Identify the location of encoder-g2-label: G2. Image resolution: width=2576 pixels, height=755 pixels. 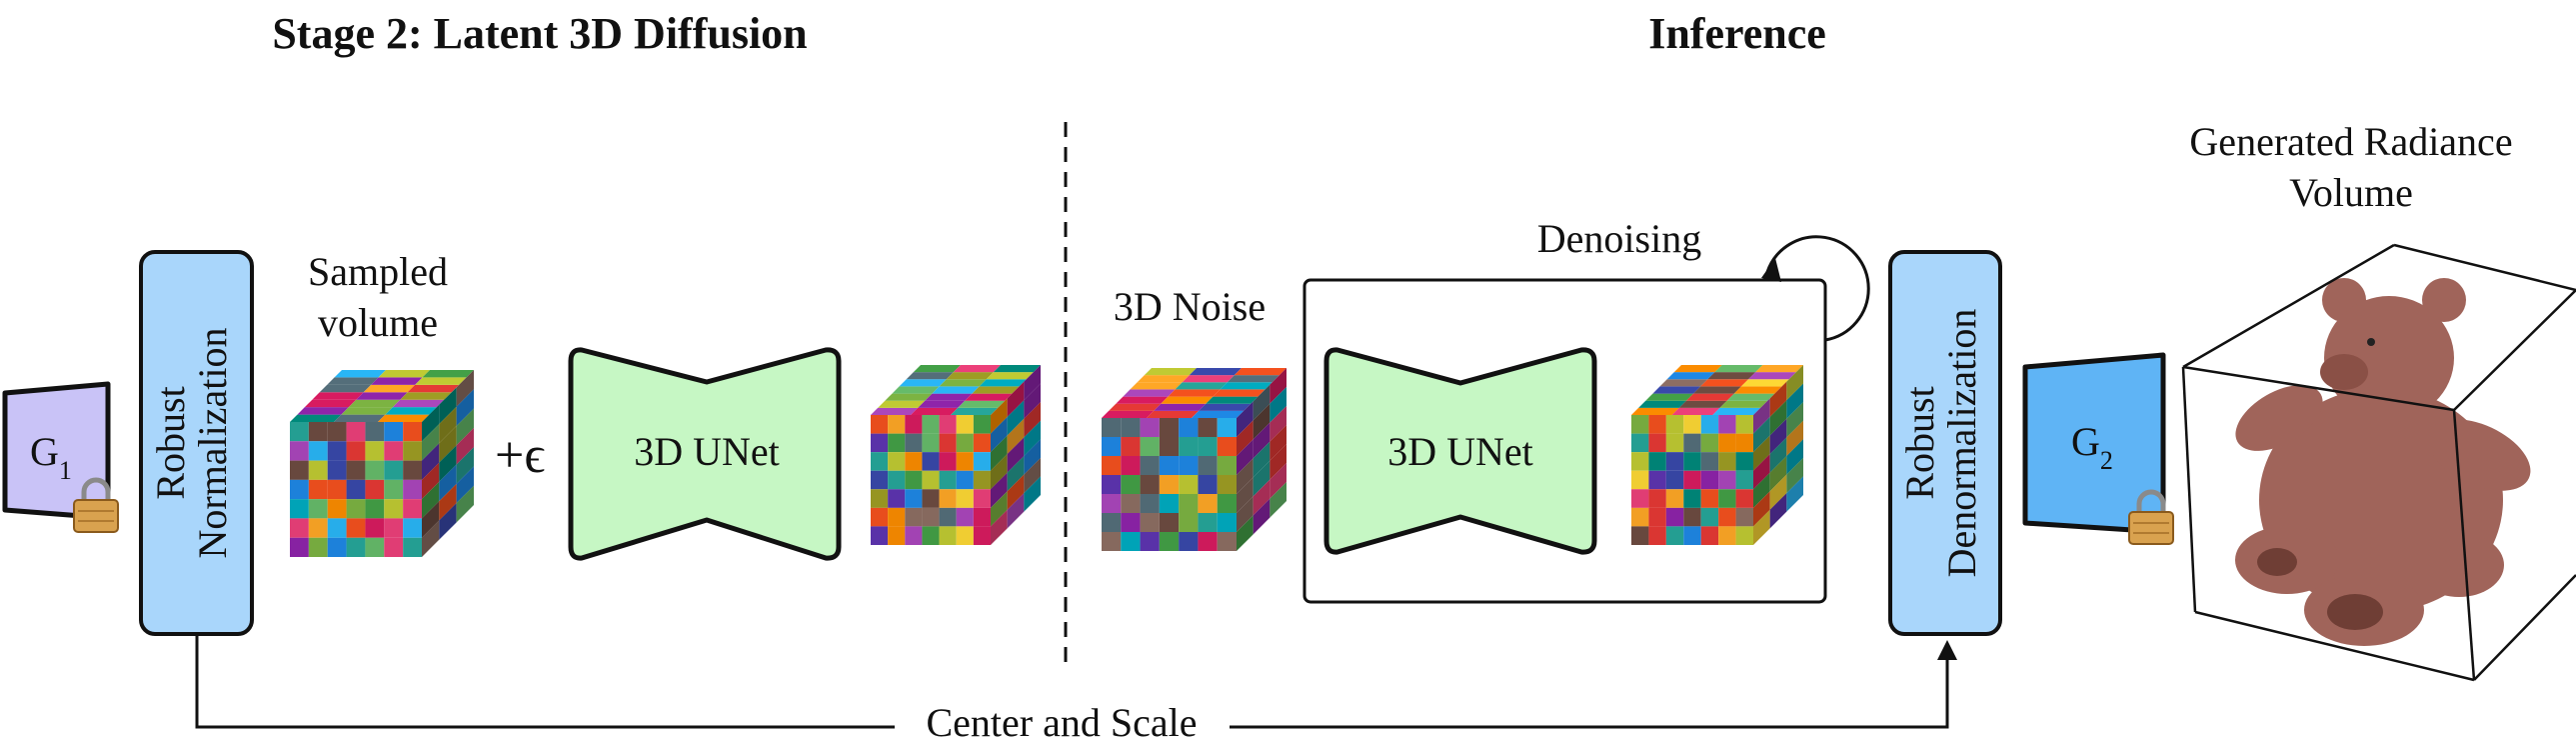
(2092, 447).